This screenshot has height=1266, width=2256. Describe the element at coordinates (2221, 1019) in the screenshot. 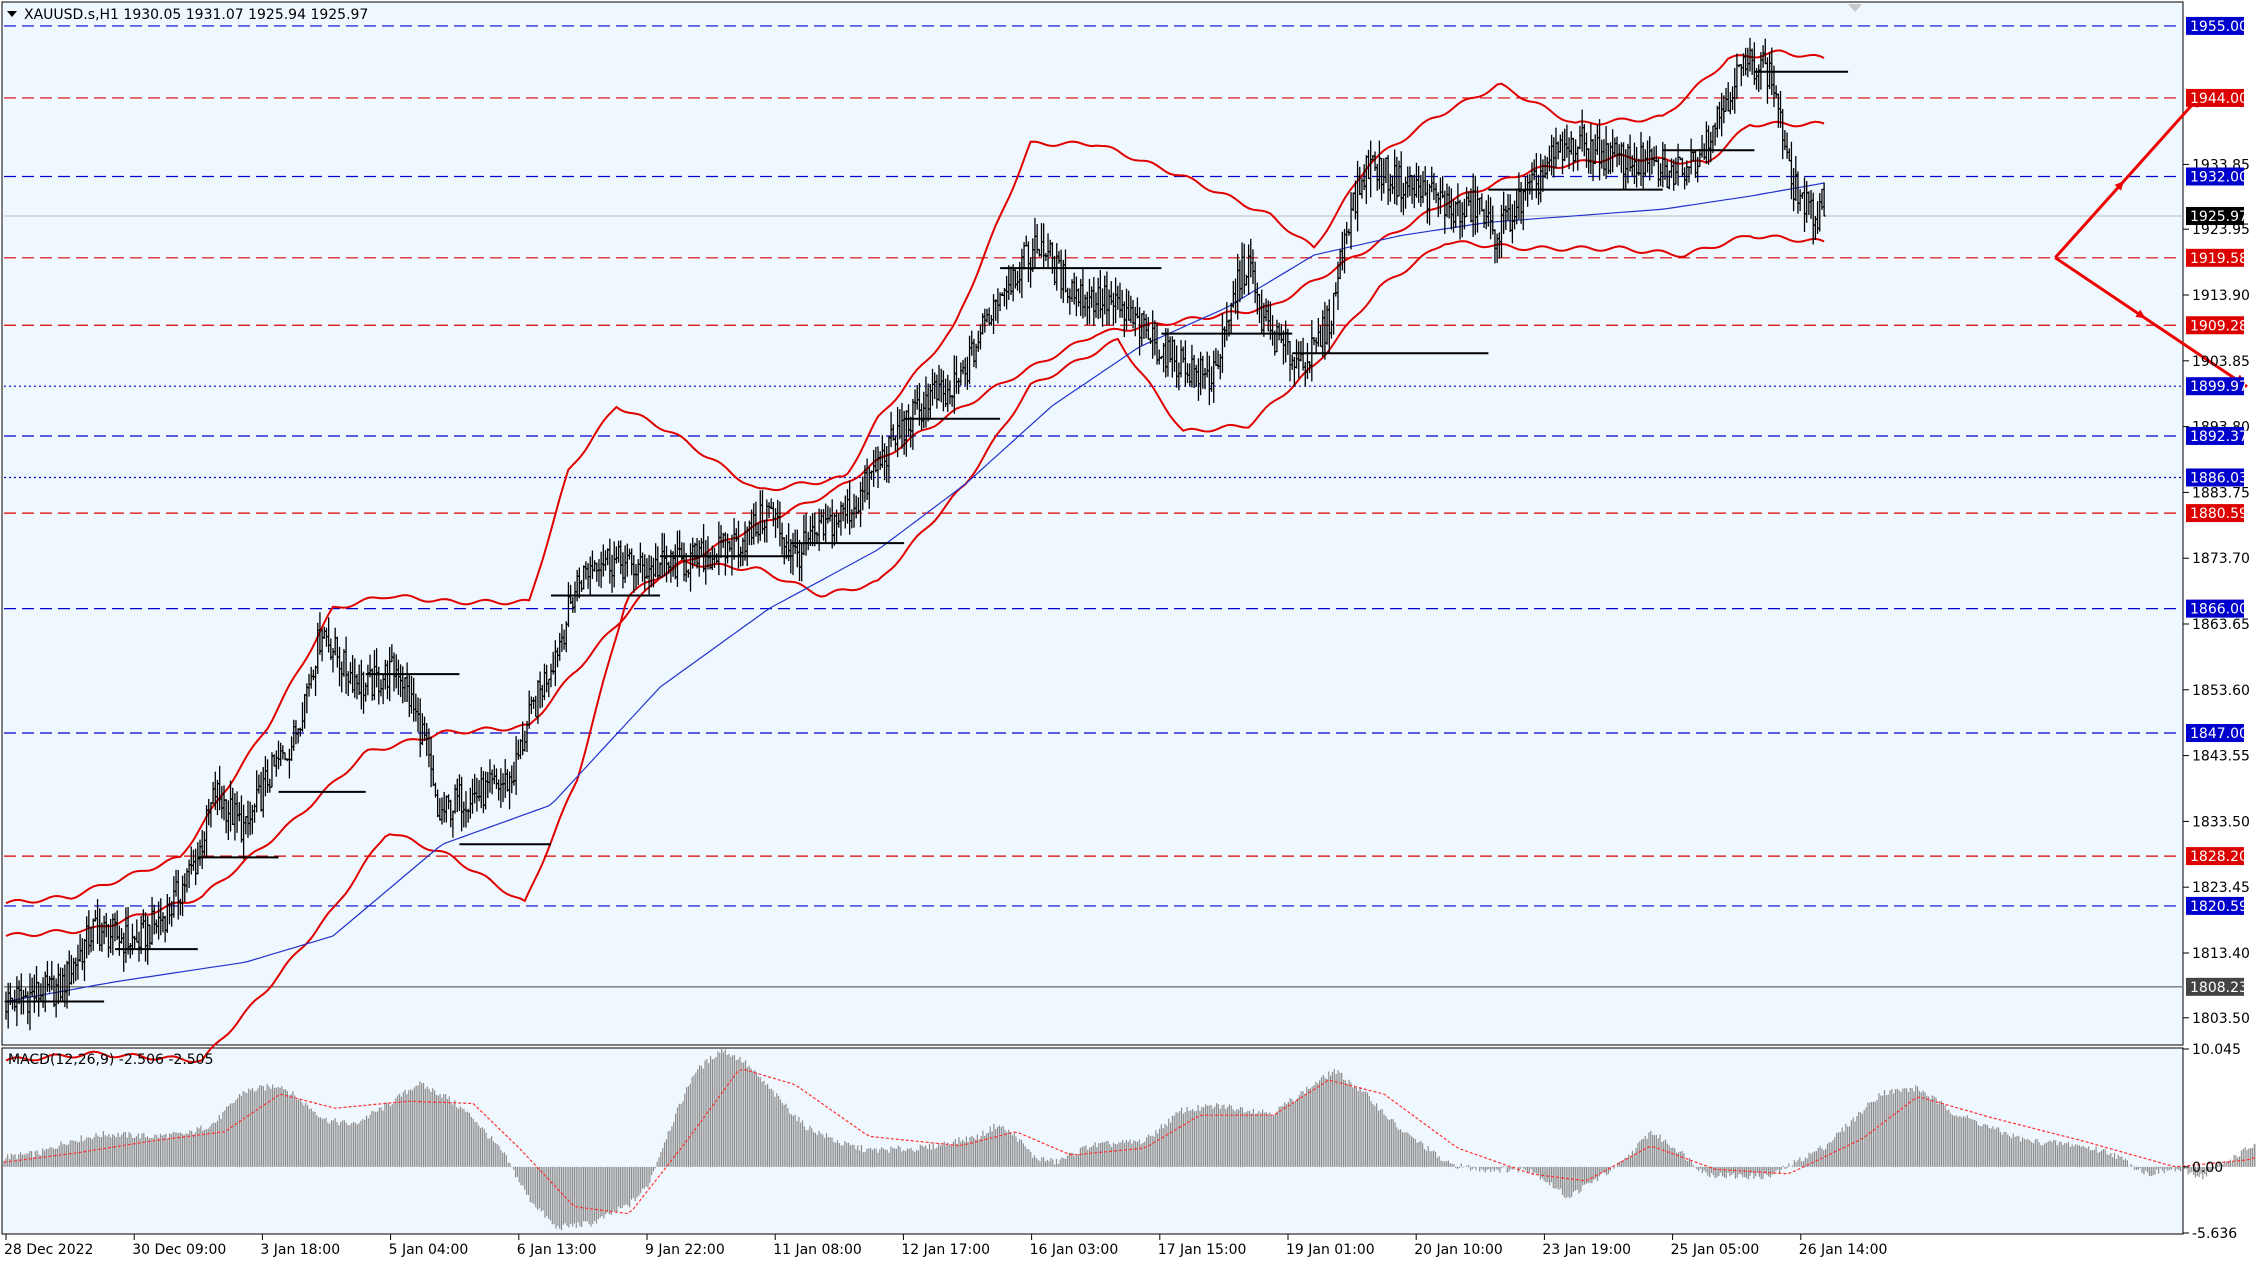

I see `price-tick-label: 1803.50` at that location.